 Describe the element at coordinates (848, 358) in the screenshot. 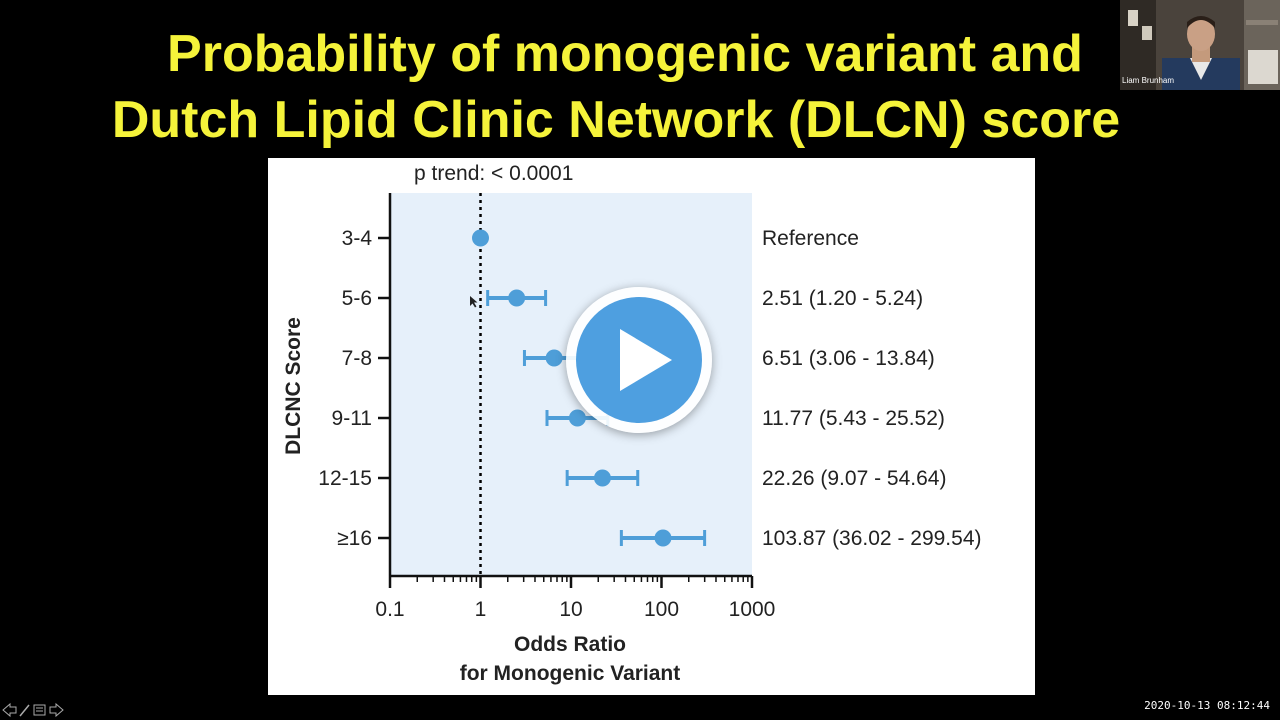

I see `value-label: 6.51 (3.06 - 13.84)` at that location.